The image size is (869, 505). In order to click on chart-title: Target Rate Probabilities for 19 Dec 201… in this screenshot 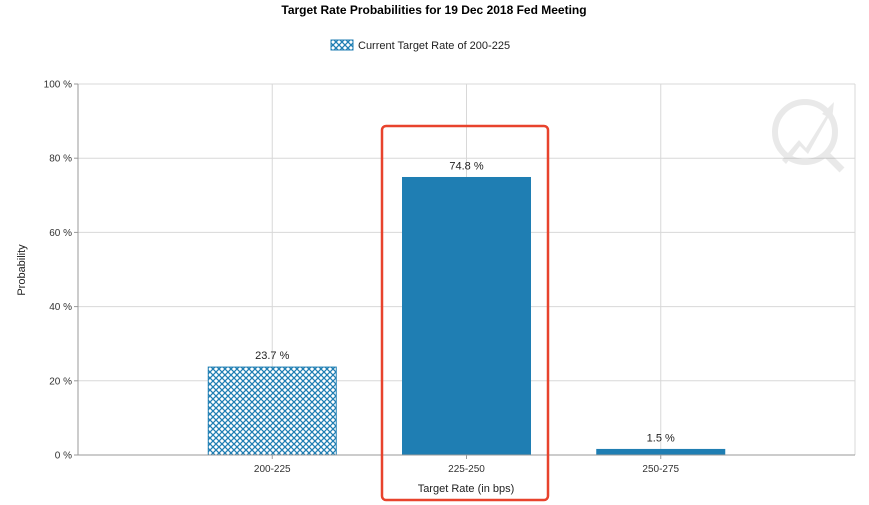, I will do `click(433, 10)`.